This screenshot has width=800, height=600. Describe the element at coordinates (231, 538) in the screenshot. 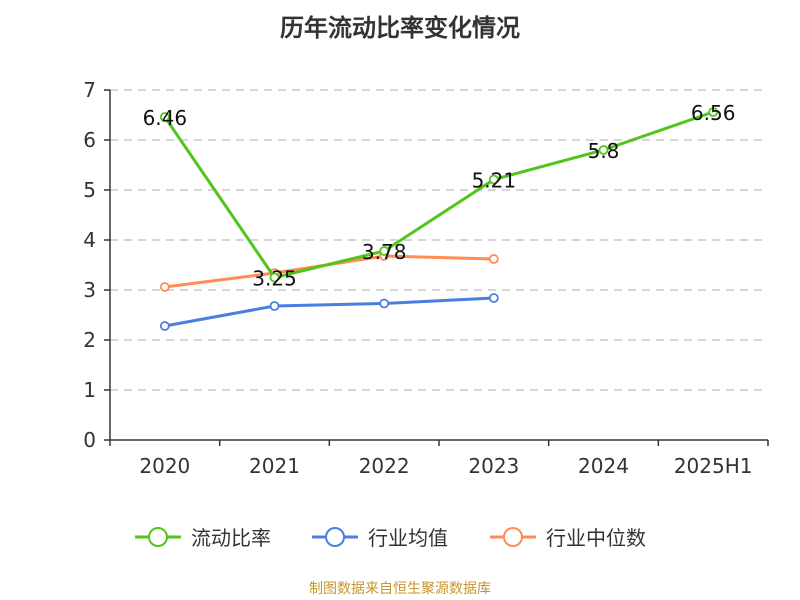

I see `legend-label: 流动比率` at that location.